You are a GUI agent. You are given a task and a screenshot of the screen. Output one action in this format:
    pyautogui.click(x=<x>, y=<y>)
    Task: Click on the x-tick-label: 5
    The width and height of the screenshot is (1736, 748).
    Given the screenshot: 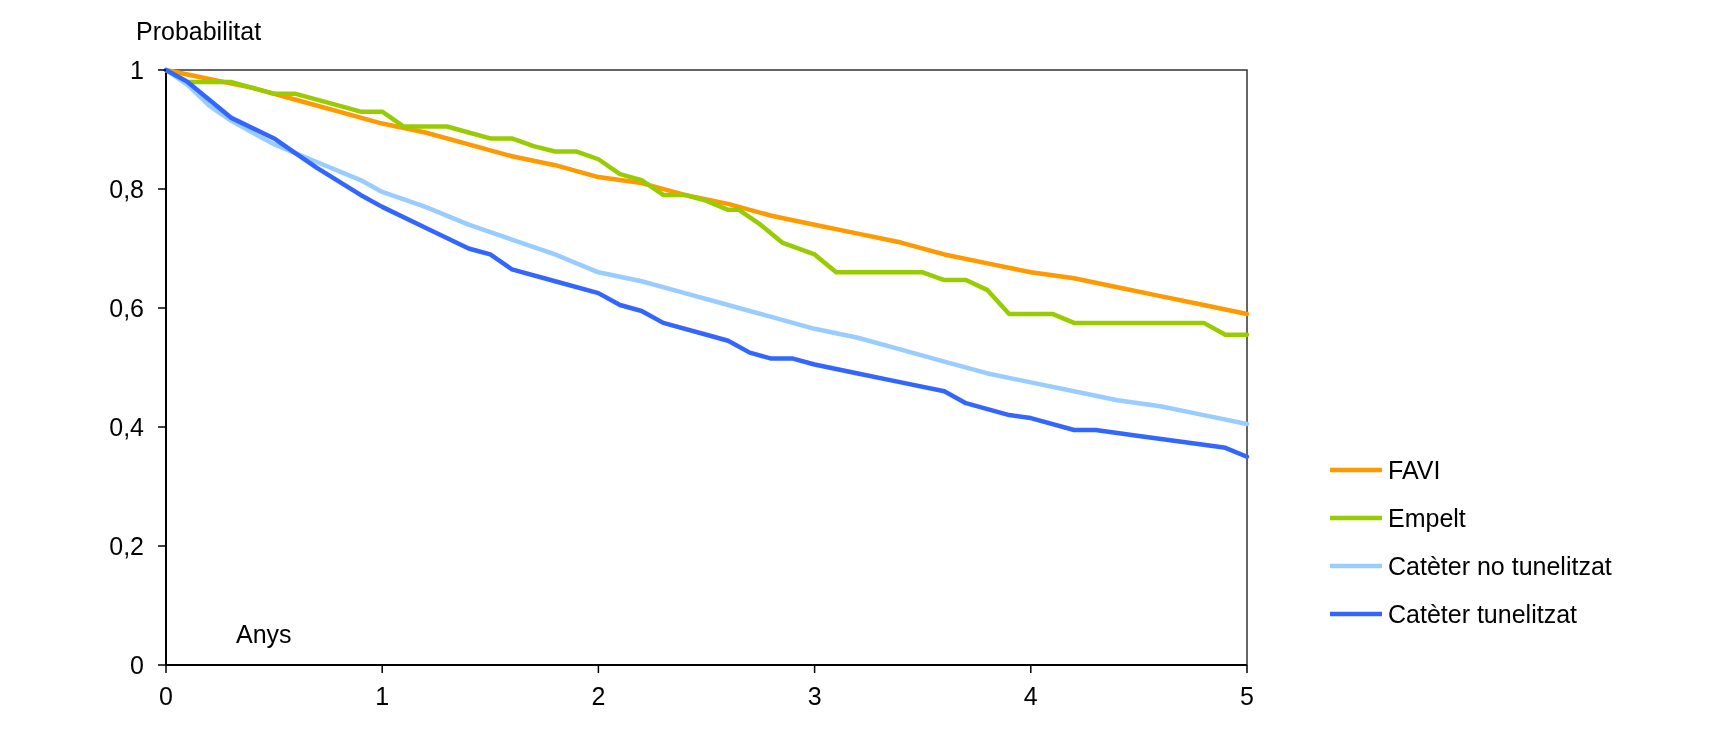 What is the action you would take?
    pyautogui.click(x=1247, y=696)
    